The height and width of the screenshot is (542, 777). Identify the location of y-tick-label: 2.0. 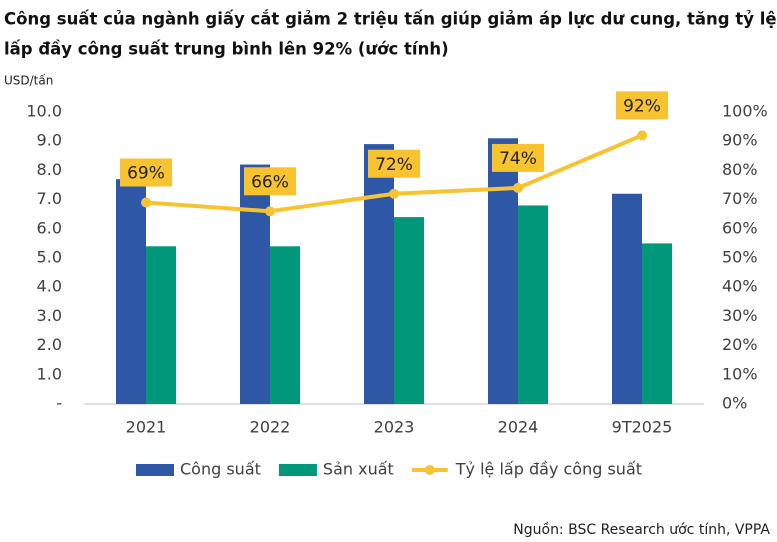
(49, 344).